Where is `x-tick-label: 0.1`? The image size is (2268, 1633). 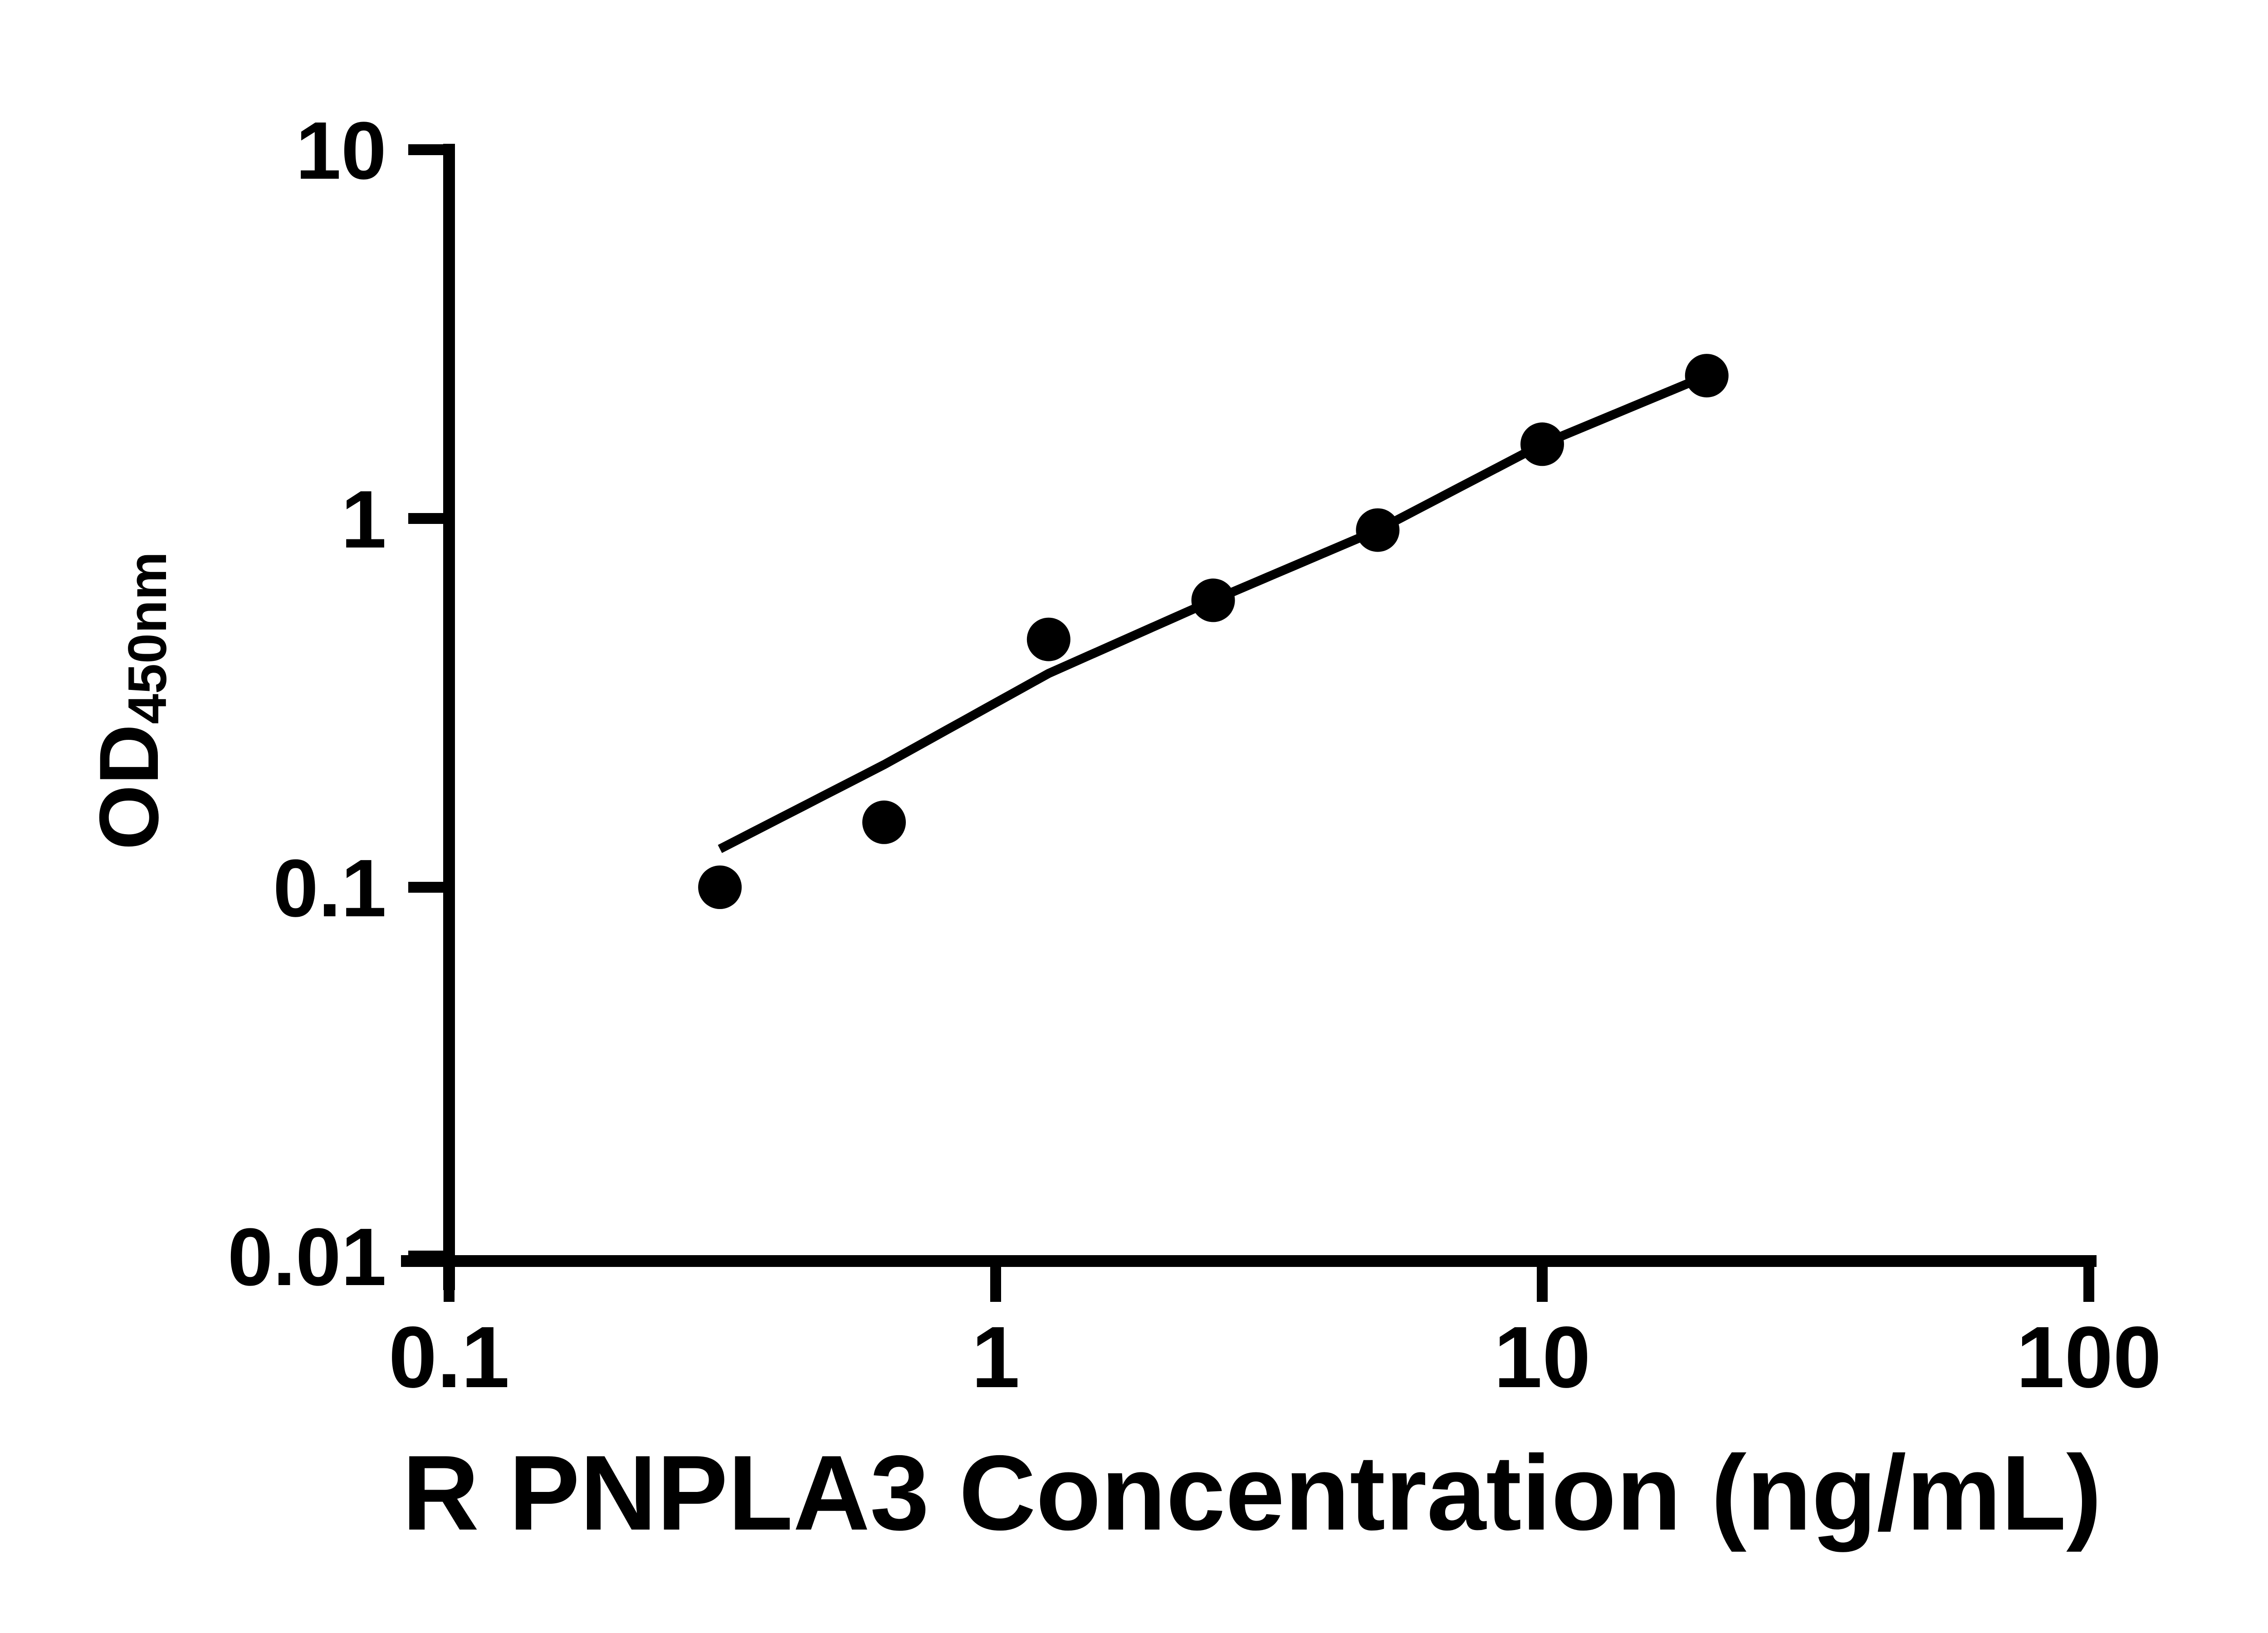 x-tick-label: 0.1 is located at coordinates (450, 1357).